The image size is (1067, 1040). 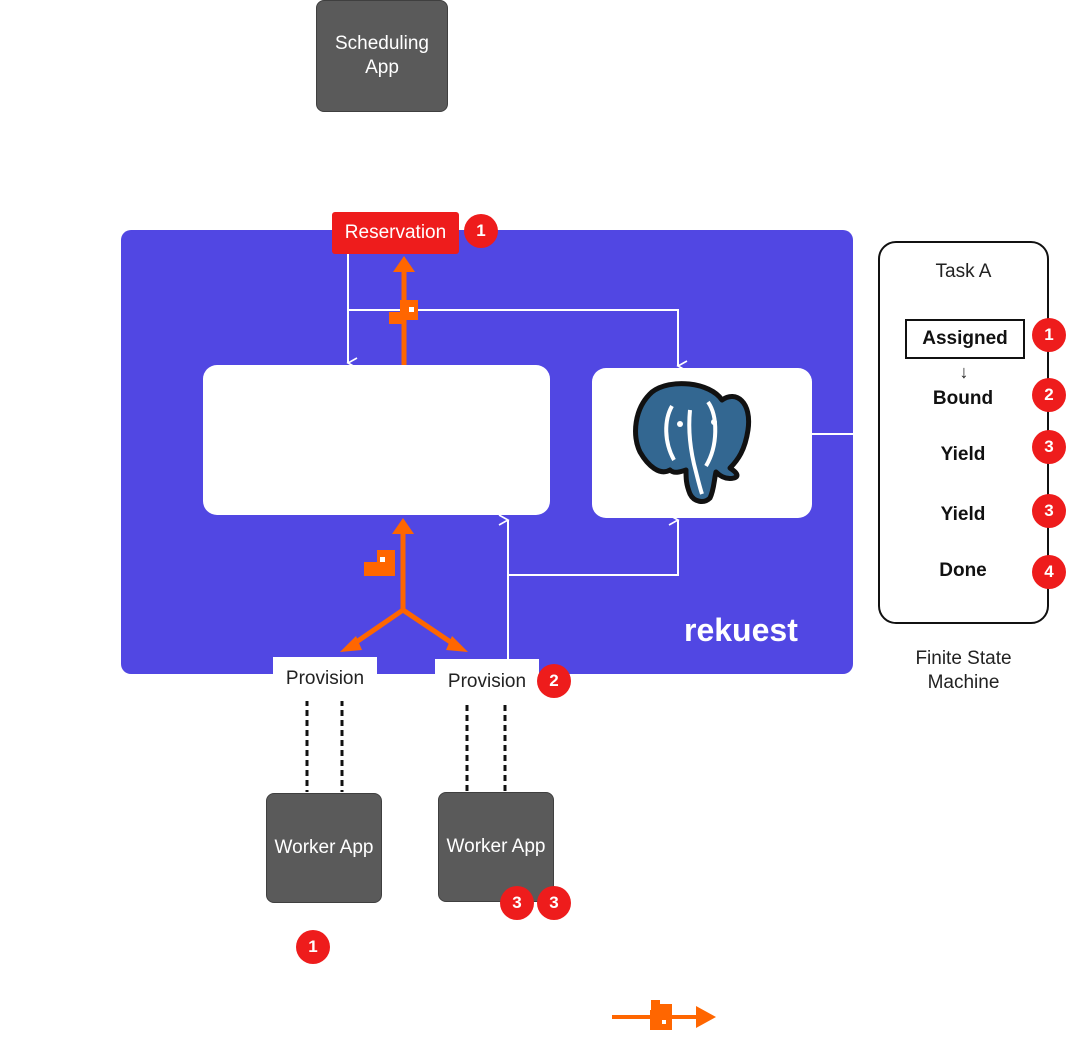 What do you see at coordinates (963, 271) in the screenshot?
I see `fsm-title: Task A` at bounding box center [963, 271].